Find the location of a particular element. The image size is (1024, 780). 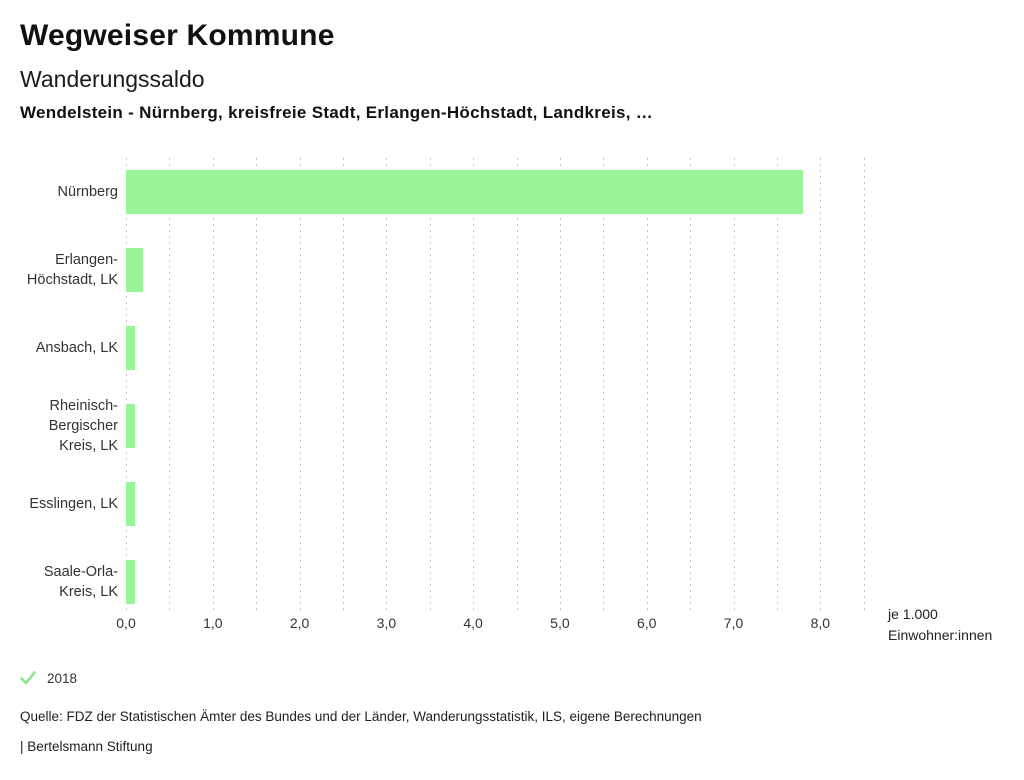

category-label: Saale-Orla- Kreis, LK is located at coordinates (80, 582).